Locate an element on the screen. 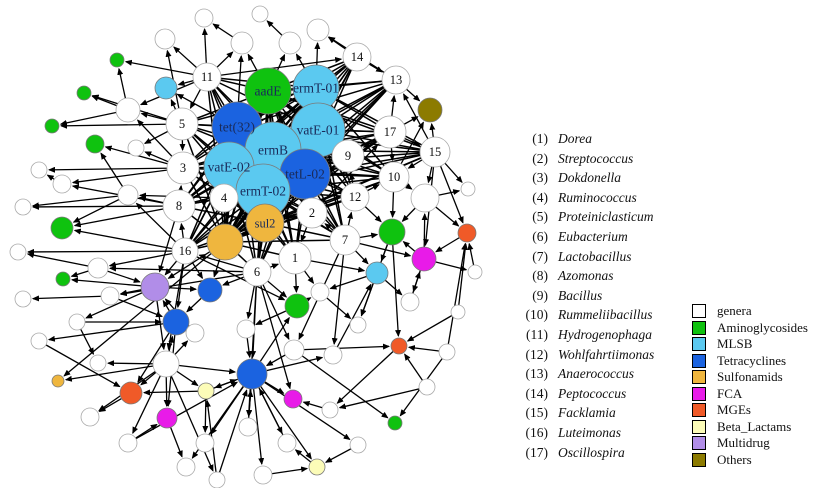 The image size is (822, 488). network-node-w25 is located at coordinates (330, 410).